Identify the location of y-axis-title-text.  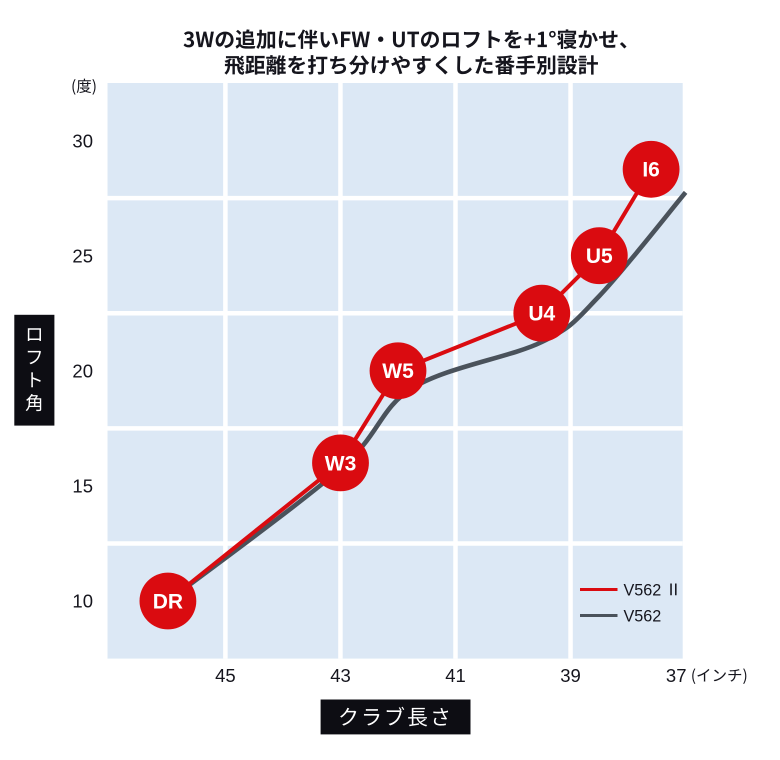
(33, 370).